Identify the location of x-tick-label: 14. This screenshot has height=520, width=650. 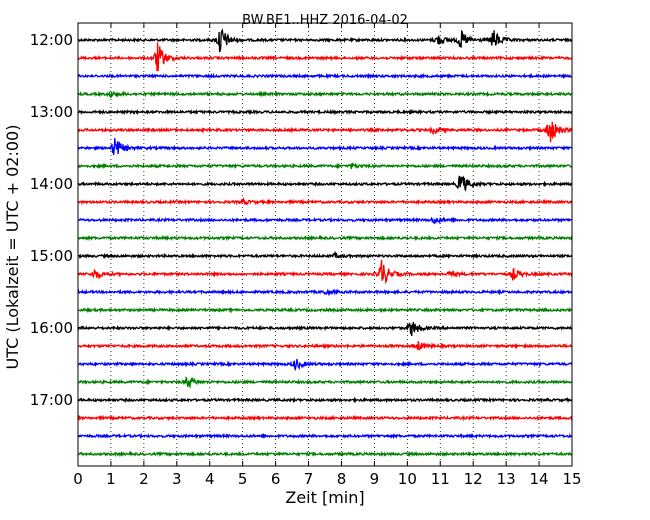
(539, 479).